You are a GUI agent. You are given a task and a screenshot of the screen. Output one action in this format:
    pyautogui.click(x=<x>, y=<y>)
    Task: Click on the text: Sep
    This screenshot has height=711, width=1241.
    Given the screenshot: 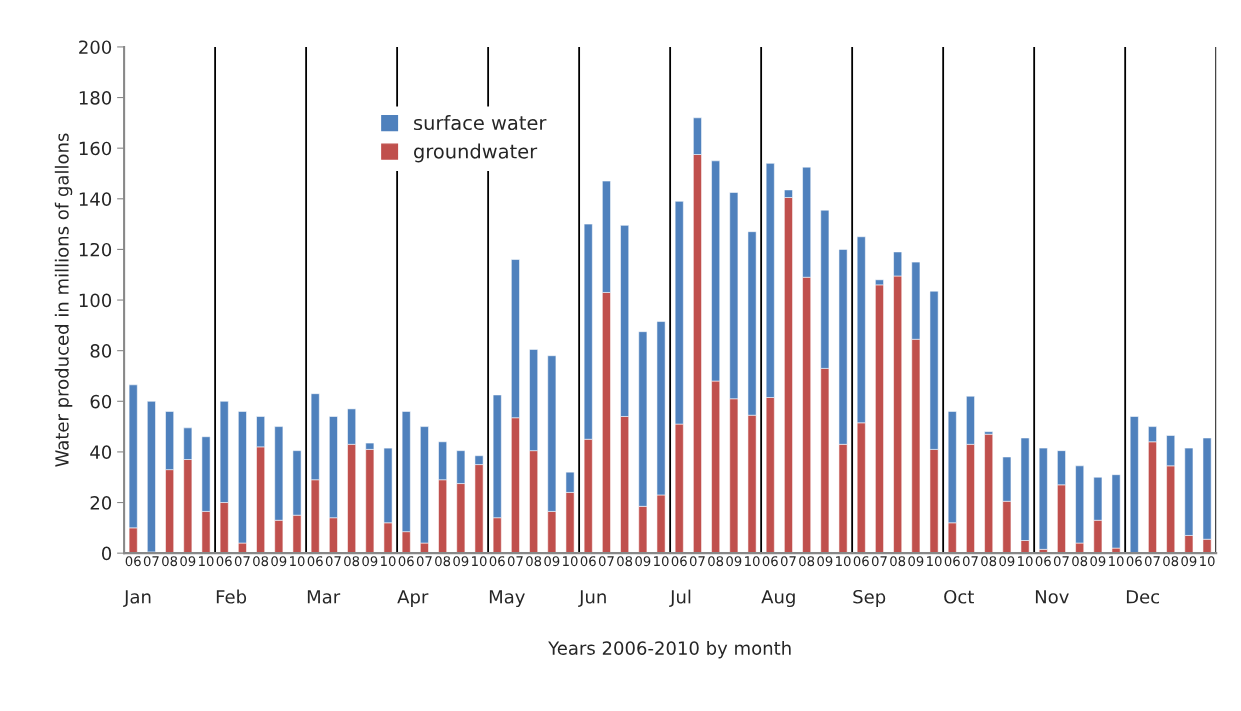 What is the action you would take?
    pyautogui.click(x=869, y=598)
    